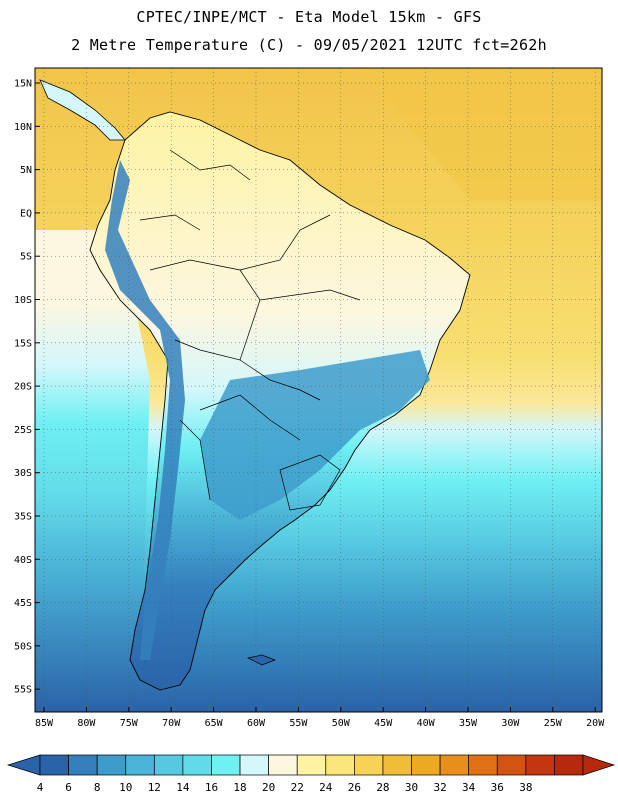 This screenshot has width=618, height=800. Describe the element at coordinates (26, 213) in the screenshot. I see `lat-tick-label: EQ` at that location.